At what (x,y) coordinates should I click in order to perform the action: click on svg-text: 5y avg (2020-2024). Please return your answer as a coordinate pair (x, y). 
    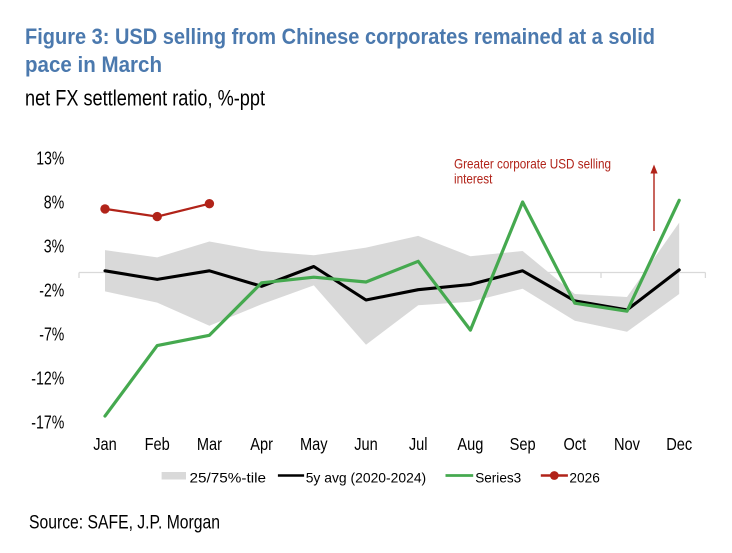
    Looking at the image, I should click on (366, 478).